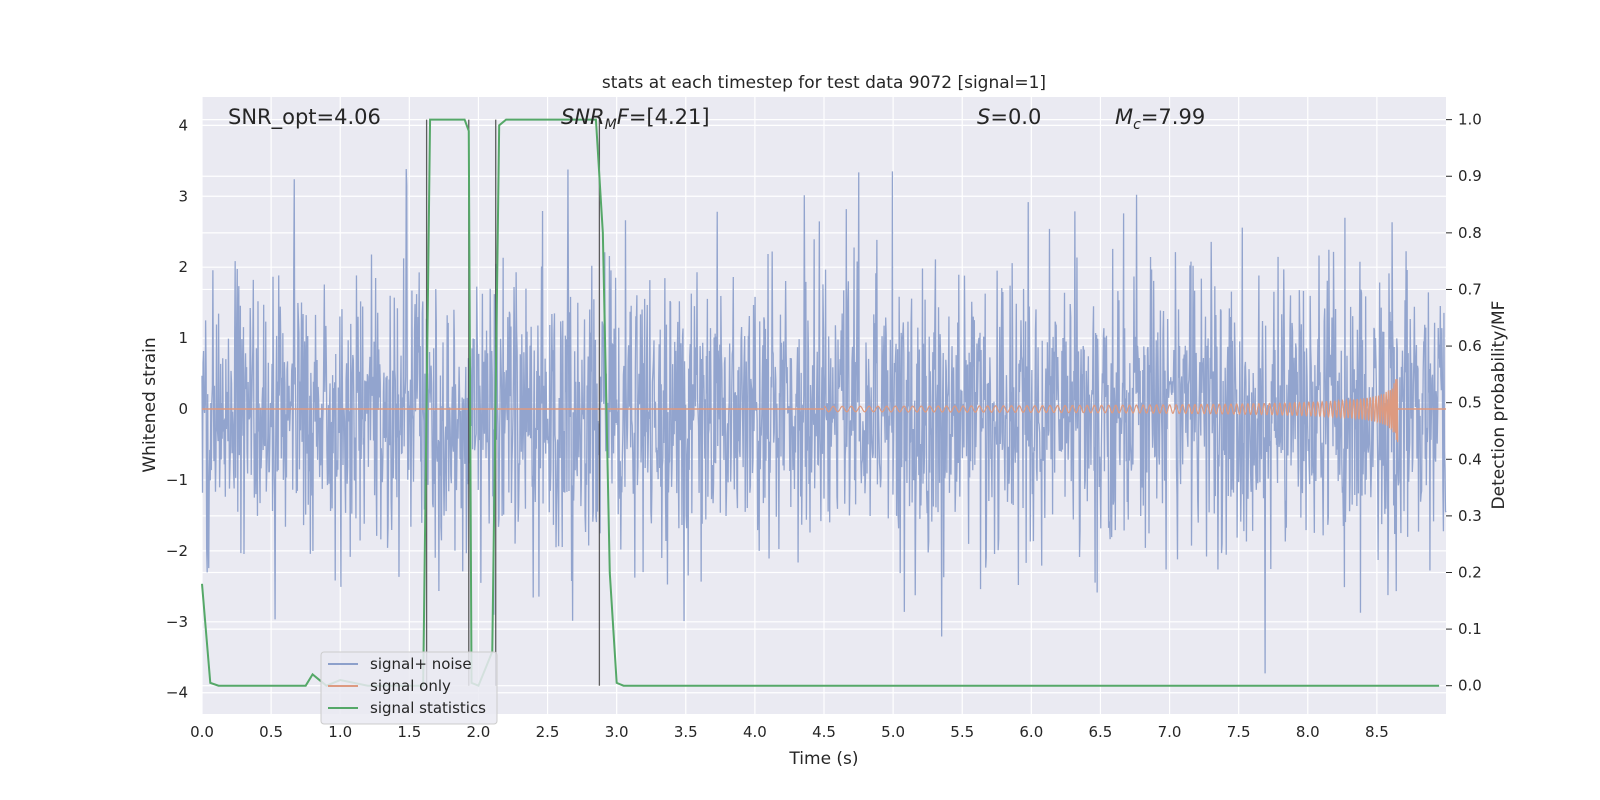 This screenshot has width=1600, height=800. What do you see at coordinates (1470, 120) in the screenshot?
I see `right-y-tick-label-0: 1.0` at bounding box center [1470, 120].